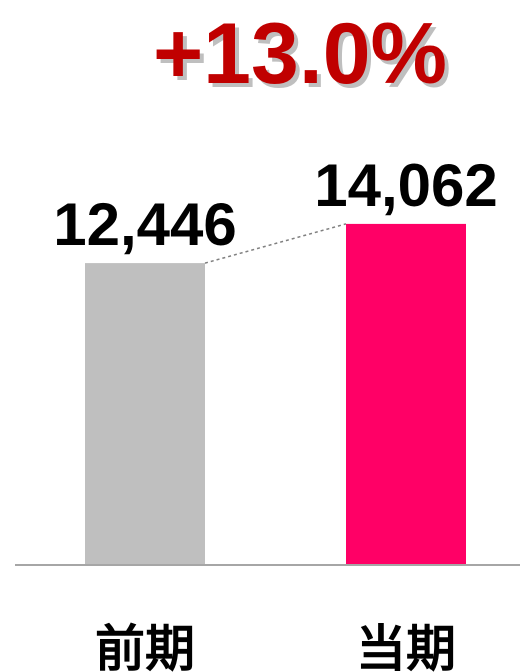 Image resolution: width=526 pixels, height=672 pixels. I want to click on change-label-group: +13.0% +13.0%, so click(302, 56).